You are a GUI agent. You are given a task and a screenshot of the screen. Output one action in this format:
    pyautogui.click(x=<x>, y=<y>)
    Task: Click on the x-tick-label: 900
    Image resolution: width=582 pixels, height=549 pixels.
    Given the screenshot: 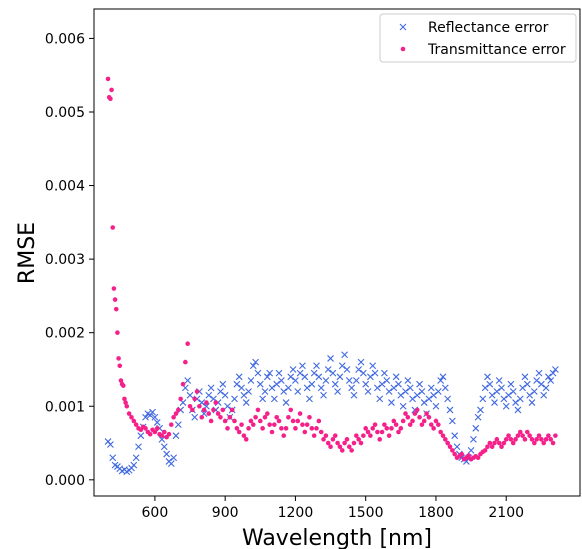 What is the action you would take?
    pyautogui.click(x=225, y=513)
    